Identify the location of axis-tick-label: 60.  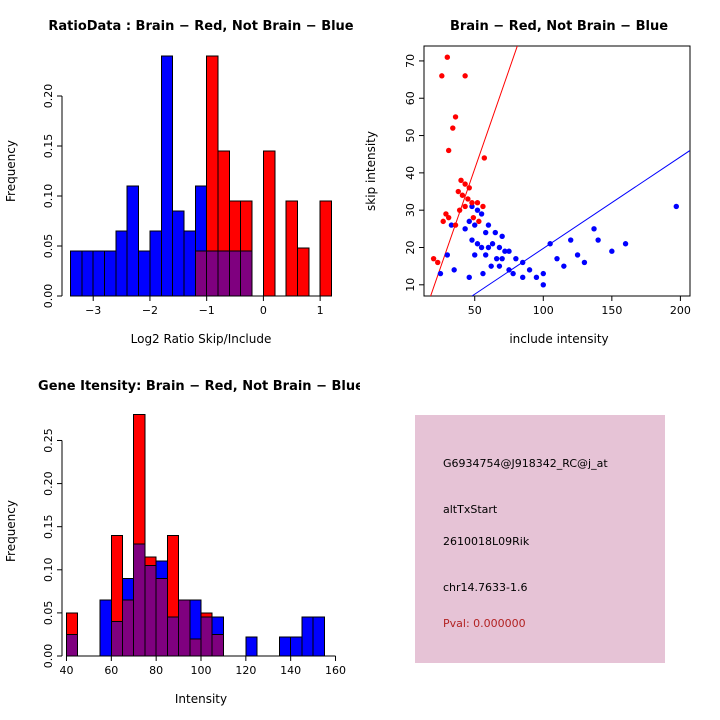
(410, 98).